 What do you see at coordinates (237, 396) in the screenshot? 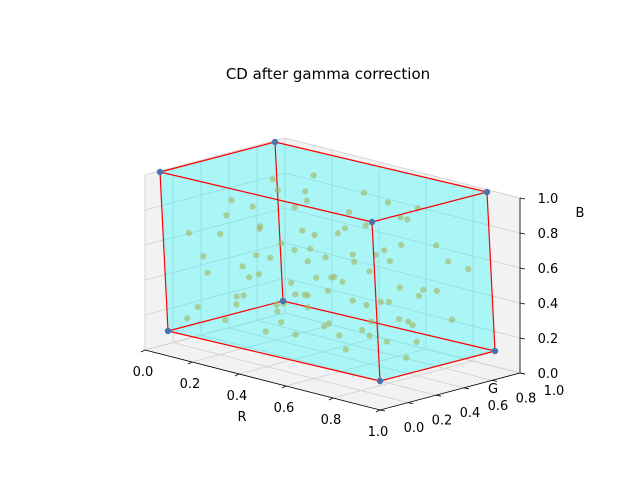
I see `x-tick-label: 0.4` at bounding box center [237, 396].